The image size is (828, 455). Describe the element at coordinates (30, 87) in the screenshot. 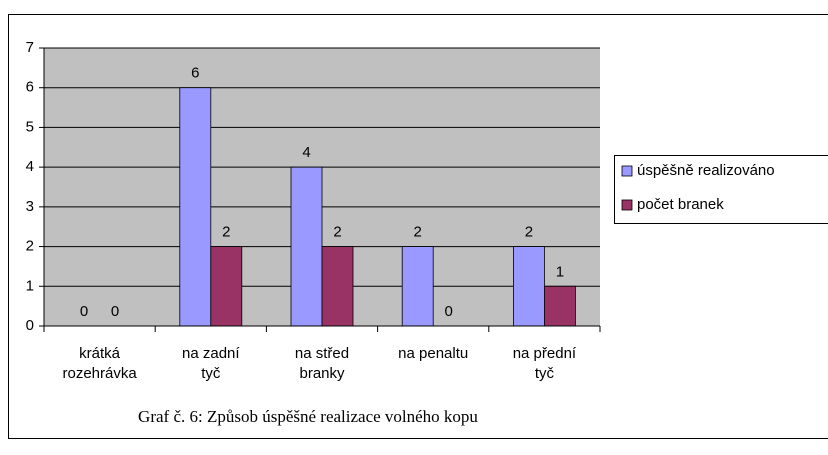

I see `y-tick-label: 6` at that location.